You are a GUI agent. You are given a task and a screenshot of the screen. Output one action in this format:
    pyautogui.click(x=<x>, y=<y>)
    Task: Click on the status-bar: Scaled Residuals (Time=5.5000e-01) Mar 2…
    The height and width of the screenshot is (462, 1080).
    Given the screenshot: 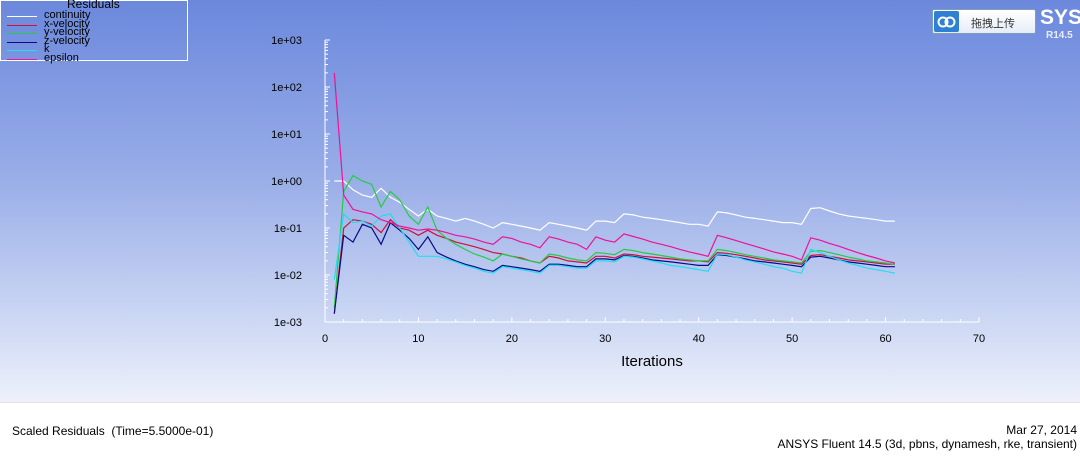 What is the action you would take?
    pyautogui.click(x=540, y=432)
    